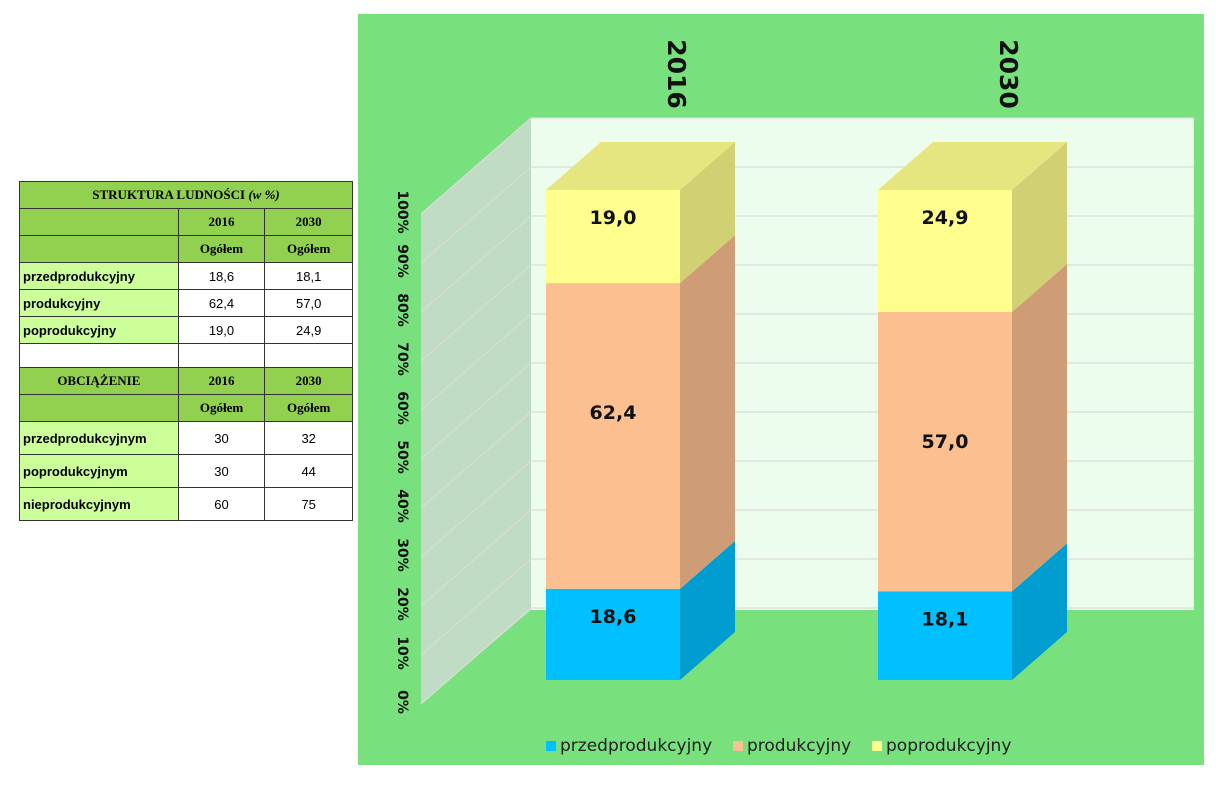 The image size is (1216, 804). I want to click on table-row: produkcyjny 62,4 57,0, so click(186, 303).